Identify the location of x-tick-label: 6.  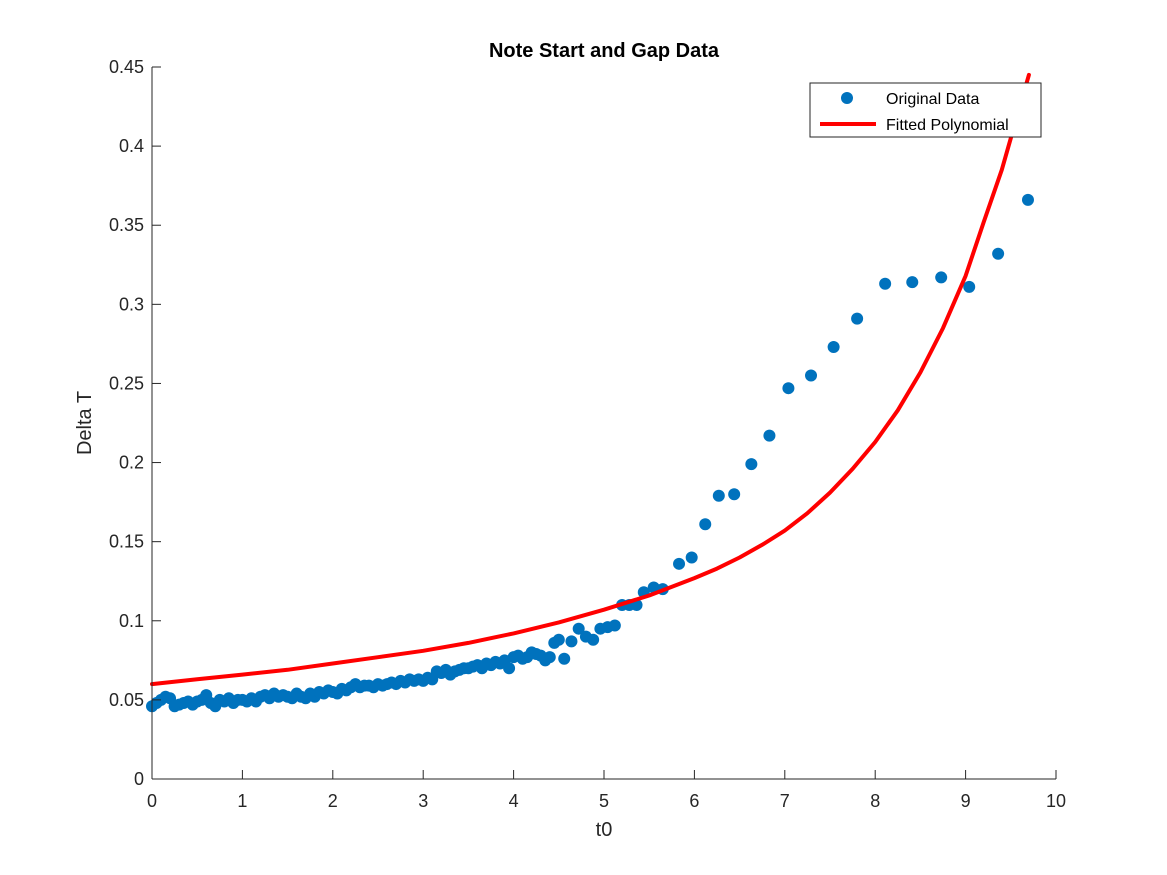
(694, 801).